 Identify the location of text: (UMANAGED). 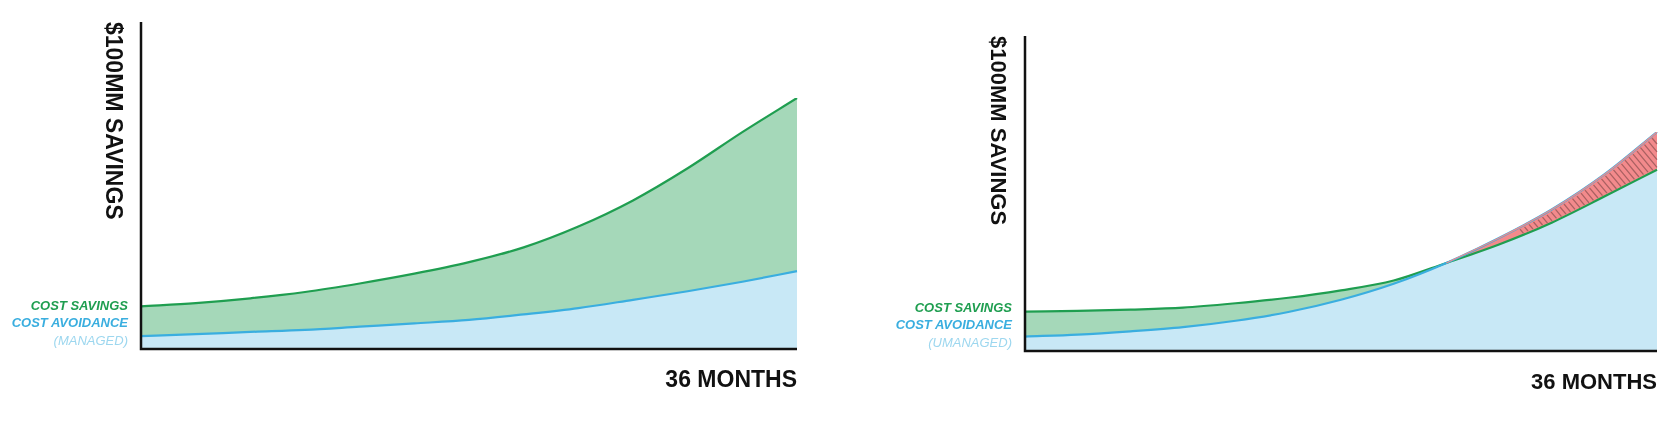
(970, 342).